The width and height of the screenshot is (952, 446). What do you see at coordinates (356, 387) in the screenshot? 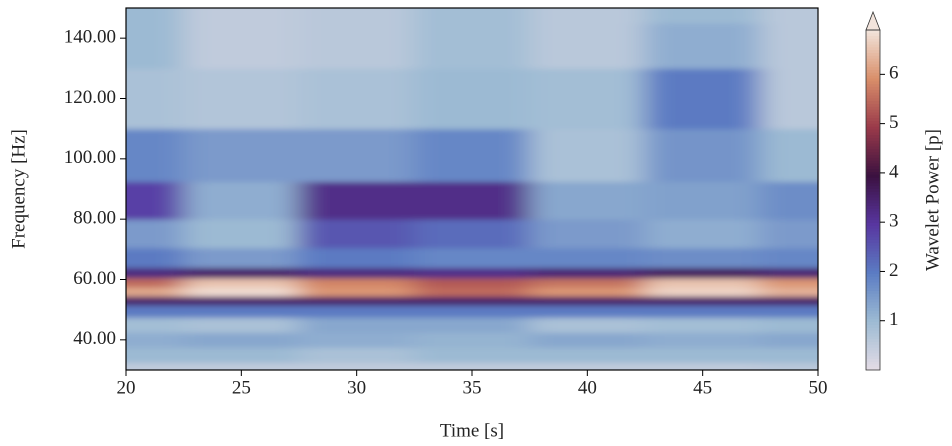
I see `x-tick-label: 30` at bounding box center [356, 387].